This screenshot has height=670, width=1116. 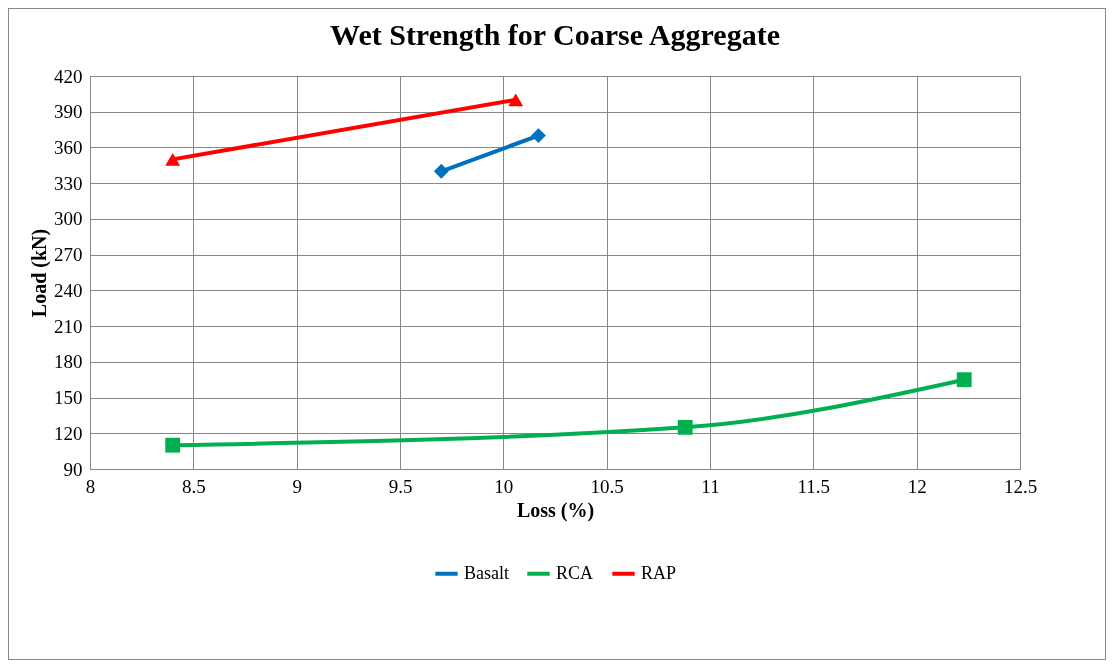 I want to click on y-axis-title: Load (kN), so click(x=39, y=273).